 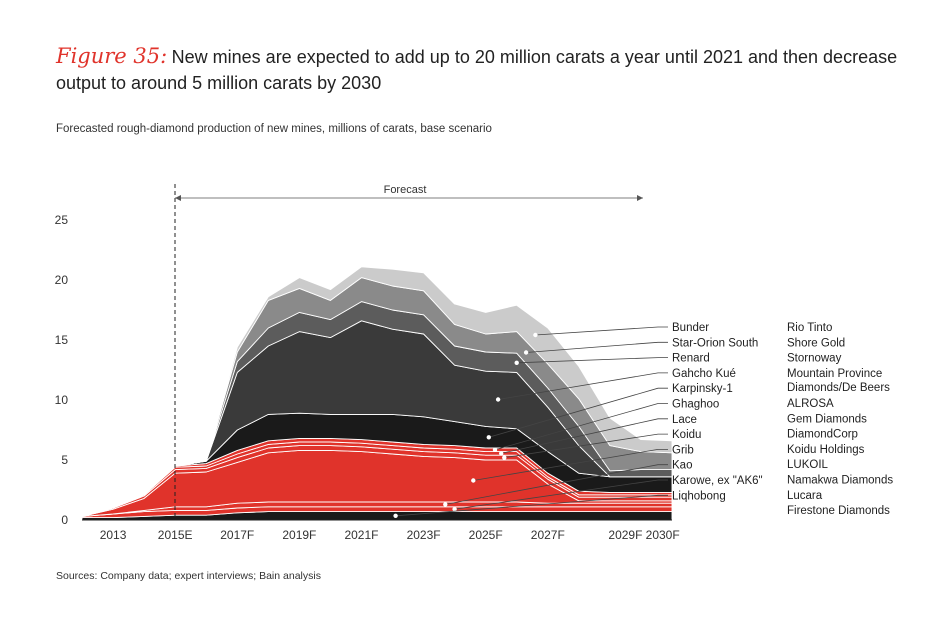 I want to click on y-tick-label: 15, so click(x=62, y=340).